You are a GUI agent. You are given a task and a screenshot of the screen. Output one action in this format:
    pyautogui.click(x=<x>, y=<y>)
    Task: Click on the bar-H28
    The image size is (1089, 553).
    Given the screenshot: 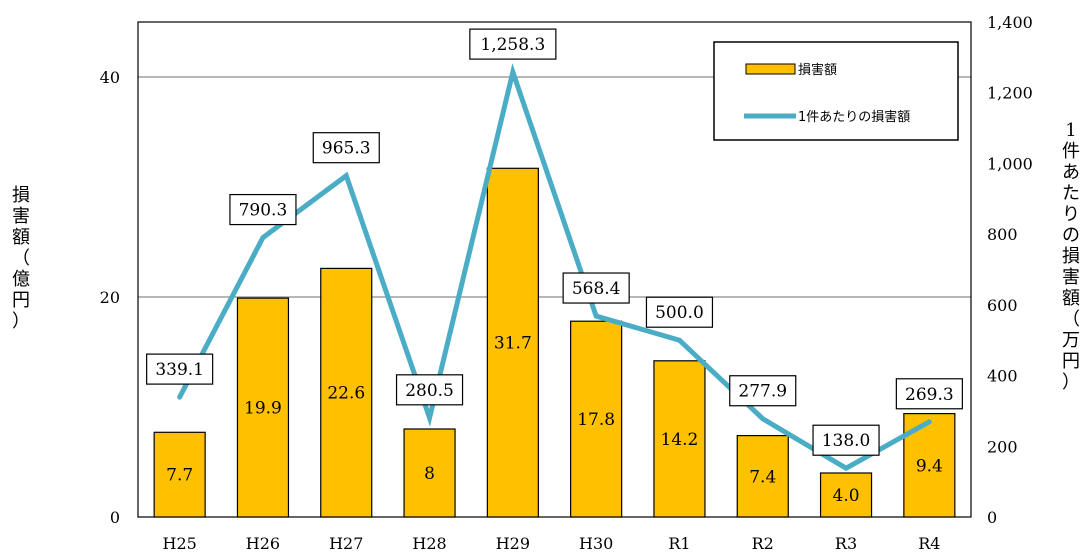 What is the action you would take?
    pyautogui.click(x=429, y=473)
    